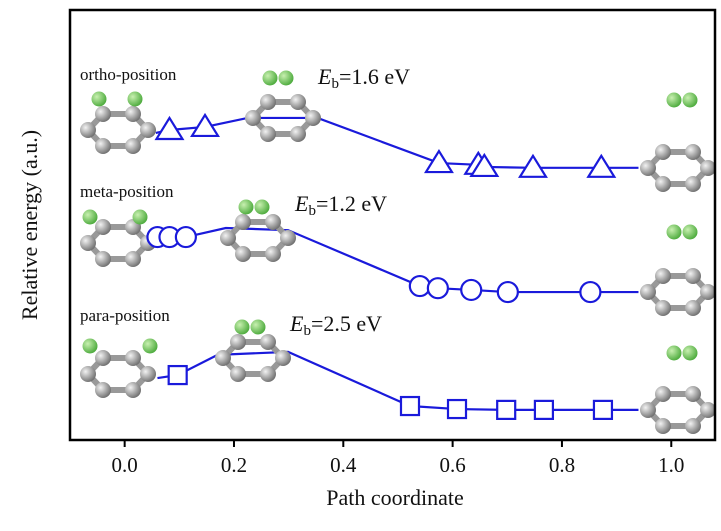 The image size is (721, 531). I want to click on y-axis-label: Relative energy (a.u.), so click(29, 225).